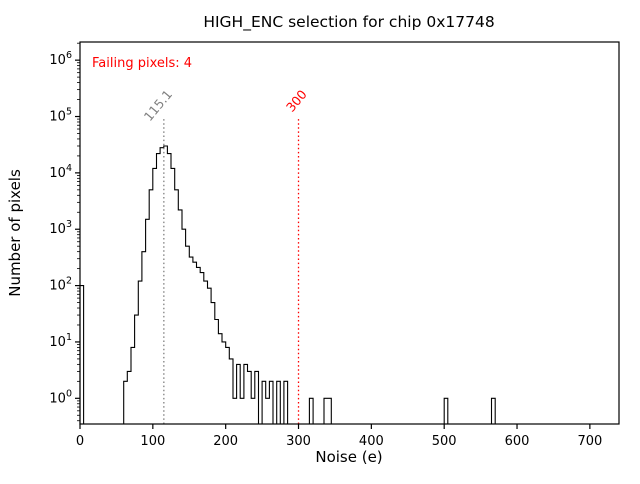  I want to click on y-tick-label: 10³, so click(60, 228).